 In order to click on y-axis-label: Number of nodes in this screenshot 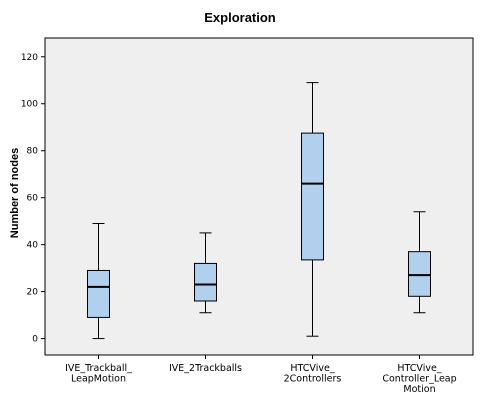, I will do `click(15, 193)`.